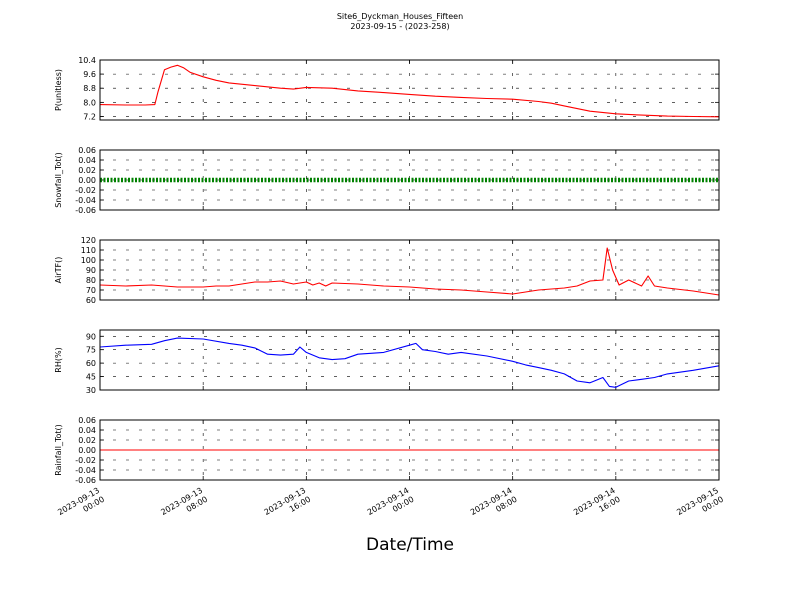  What do you see at coordinates (399, 26) in the screenshot?
I see `chart-subtitle: 2023-09-15 - (2023-258)` at bounding box center [399, 26].